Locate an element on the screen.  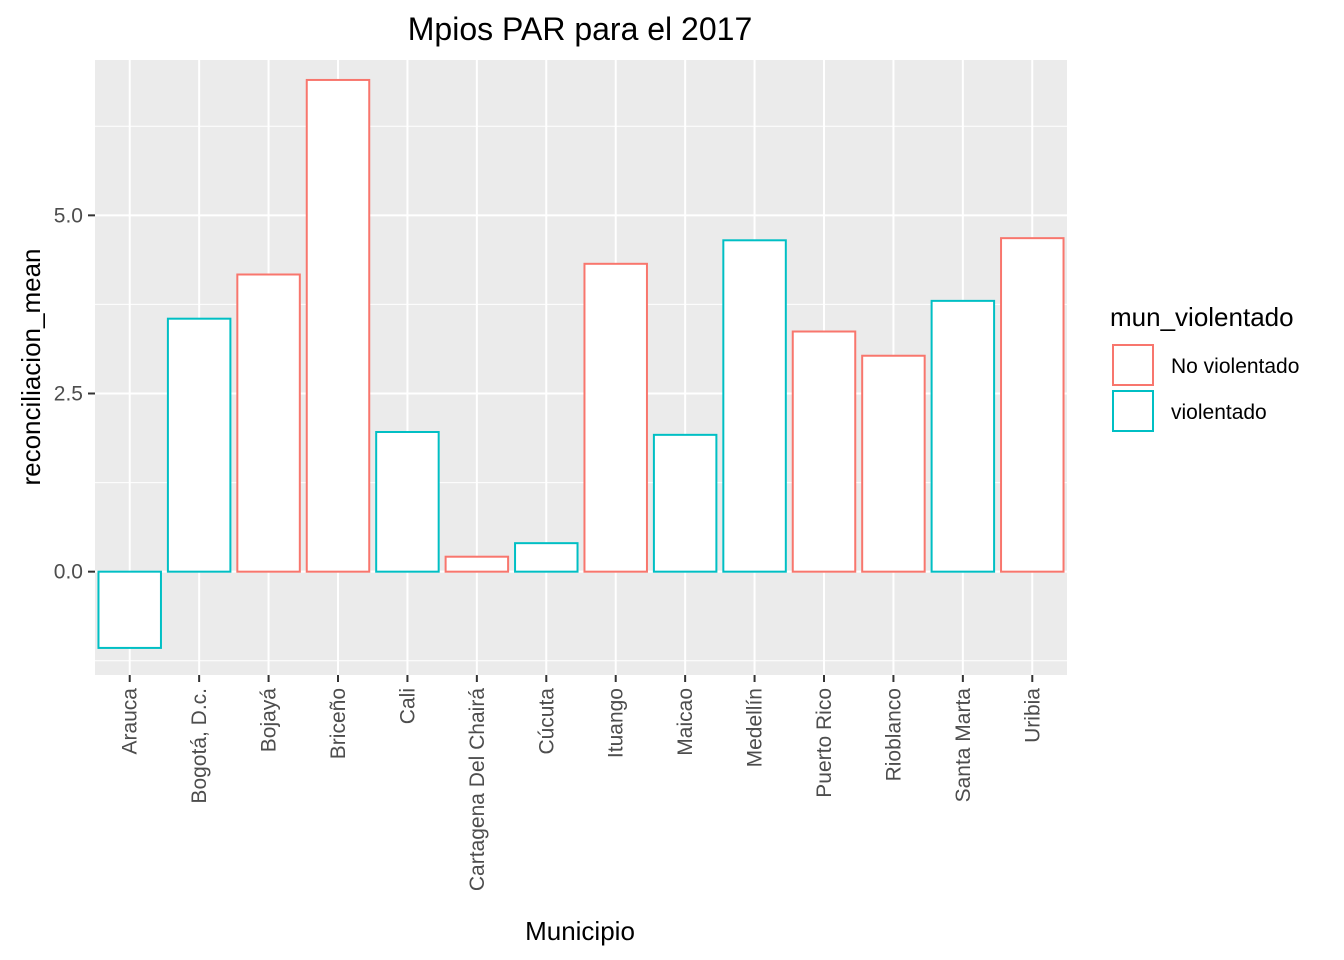
x-tick-label: Cartagena Del Chairá is located at coordinates (477, 789).